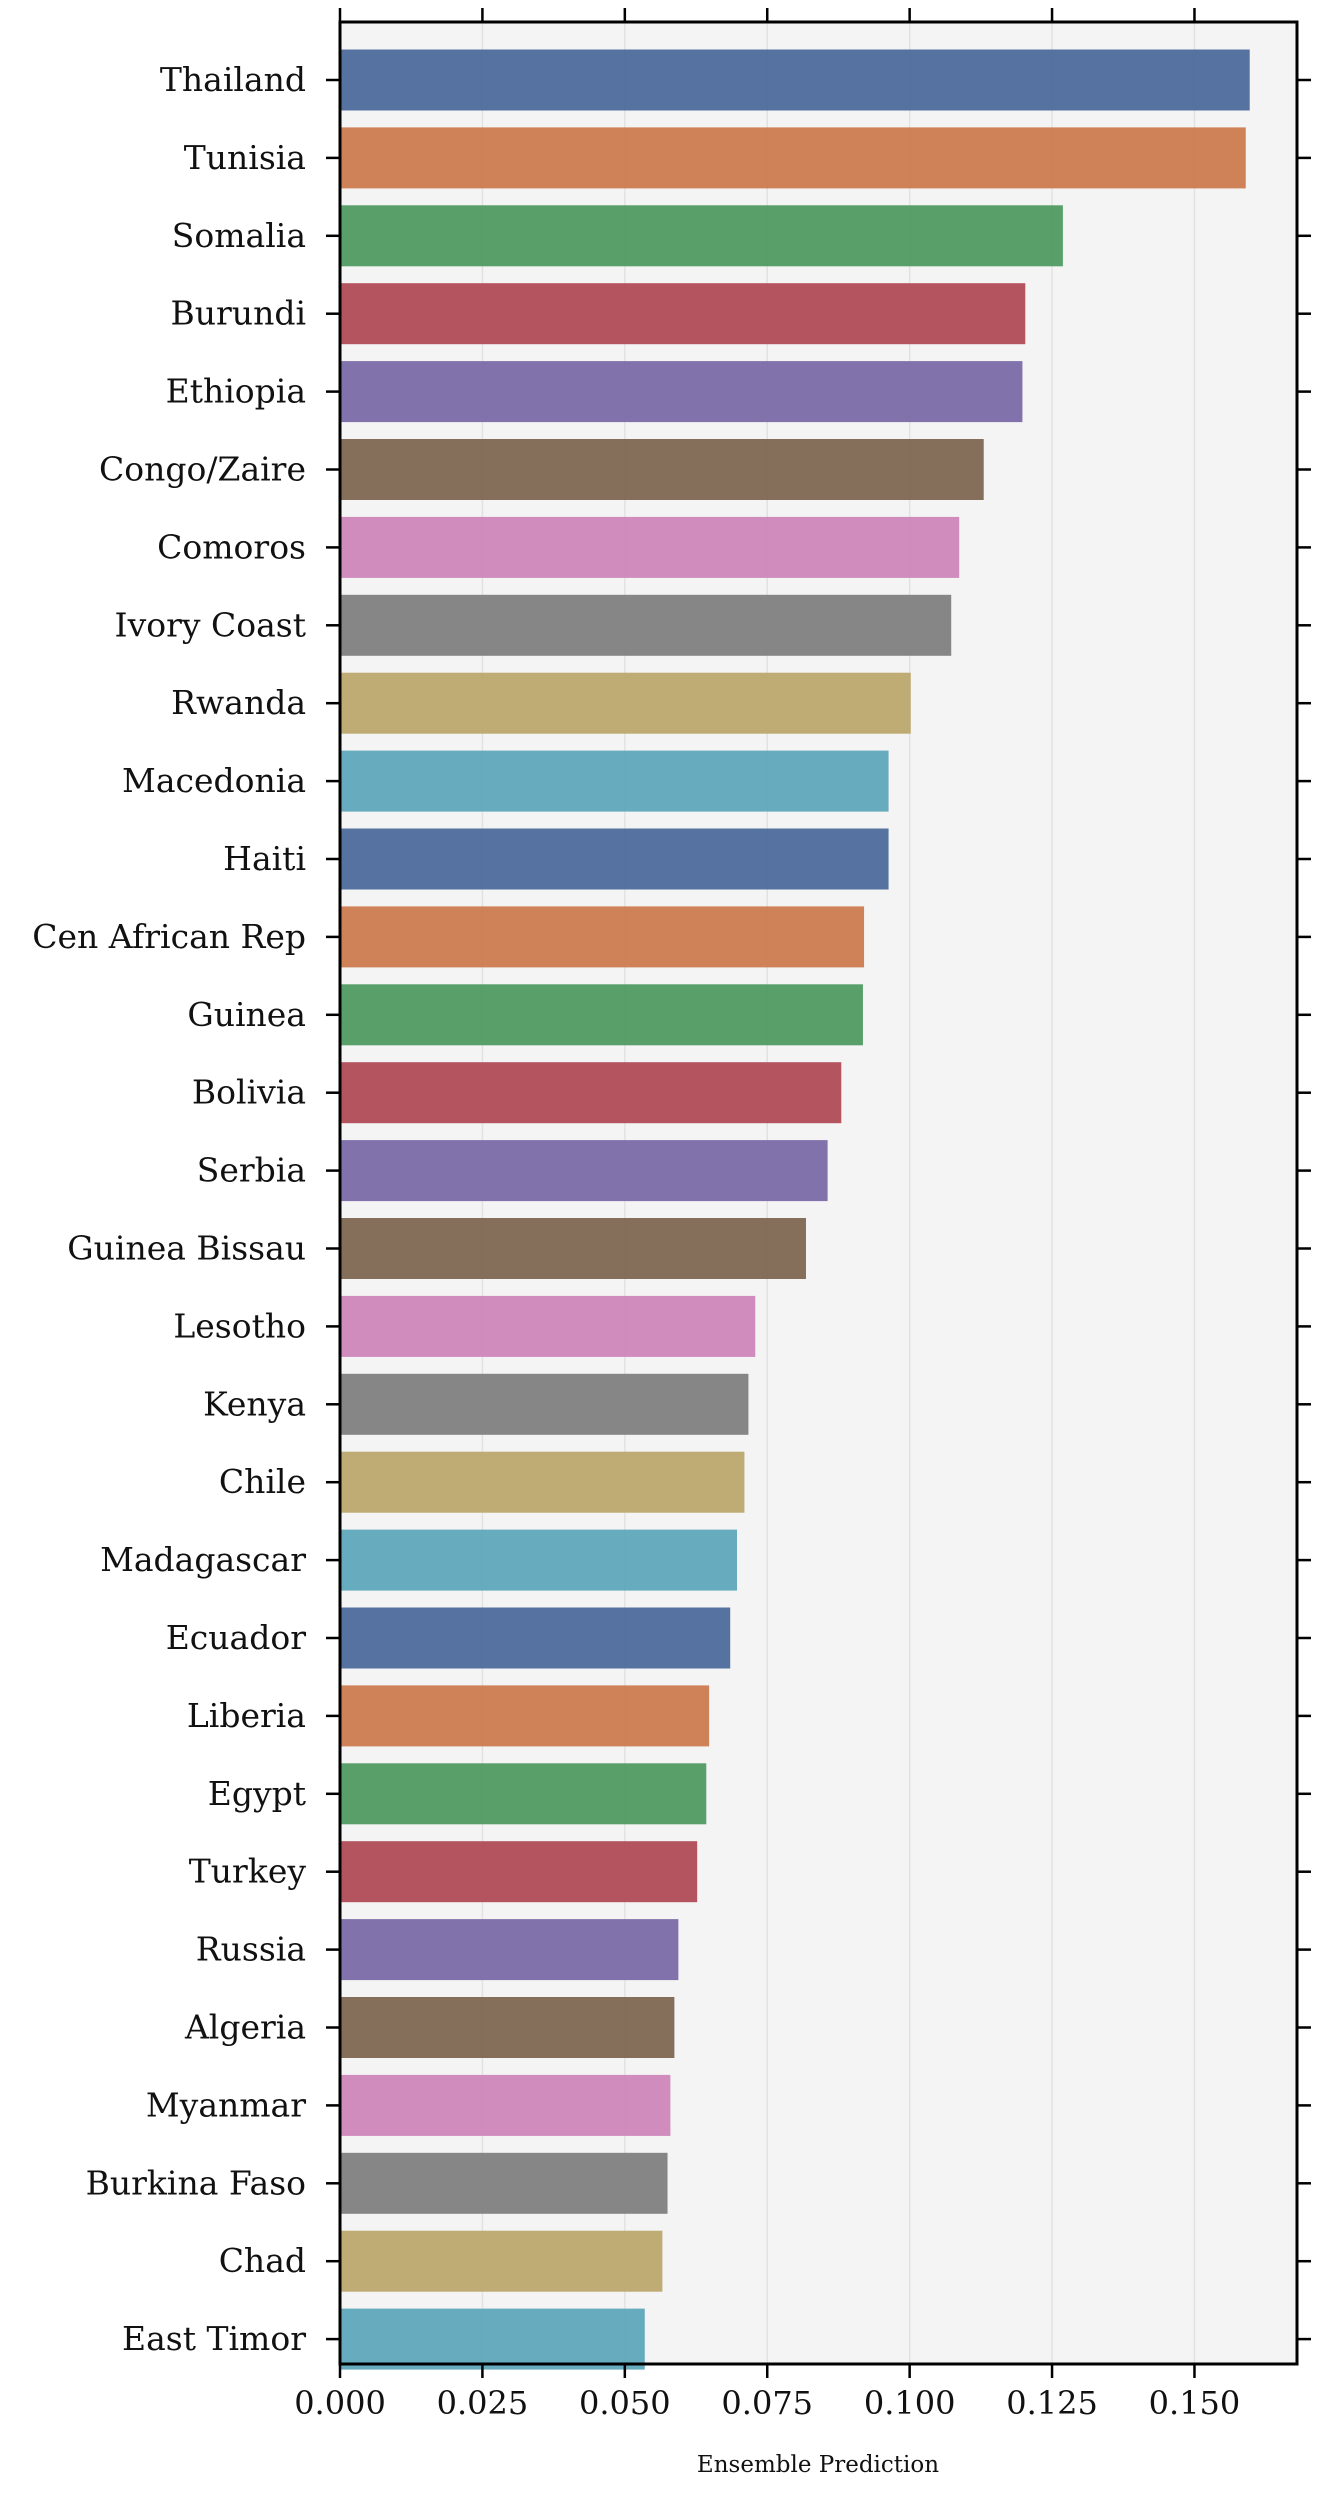  Describe the element at coordinates (238, 702) in the screenshot. I see `y-tick-label: Rwanda` at that location.